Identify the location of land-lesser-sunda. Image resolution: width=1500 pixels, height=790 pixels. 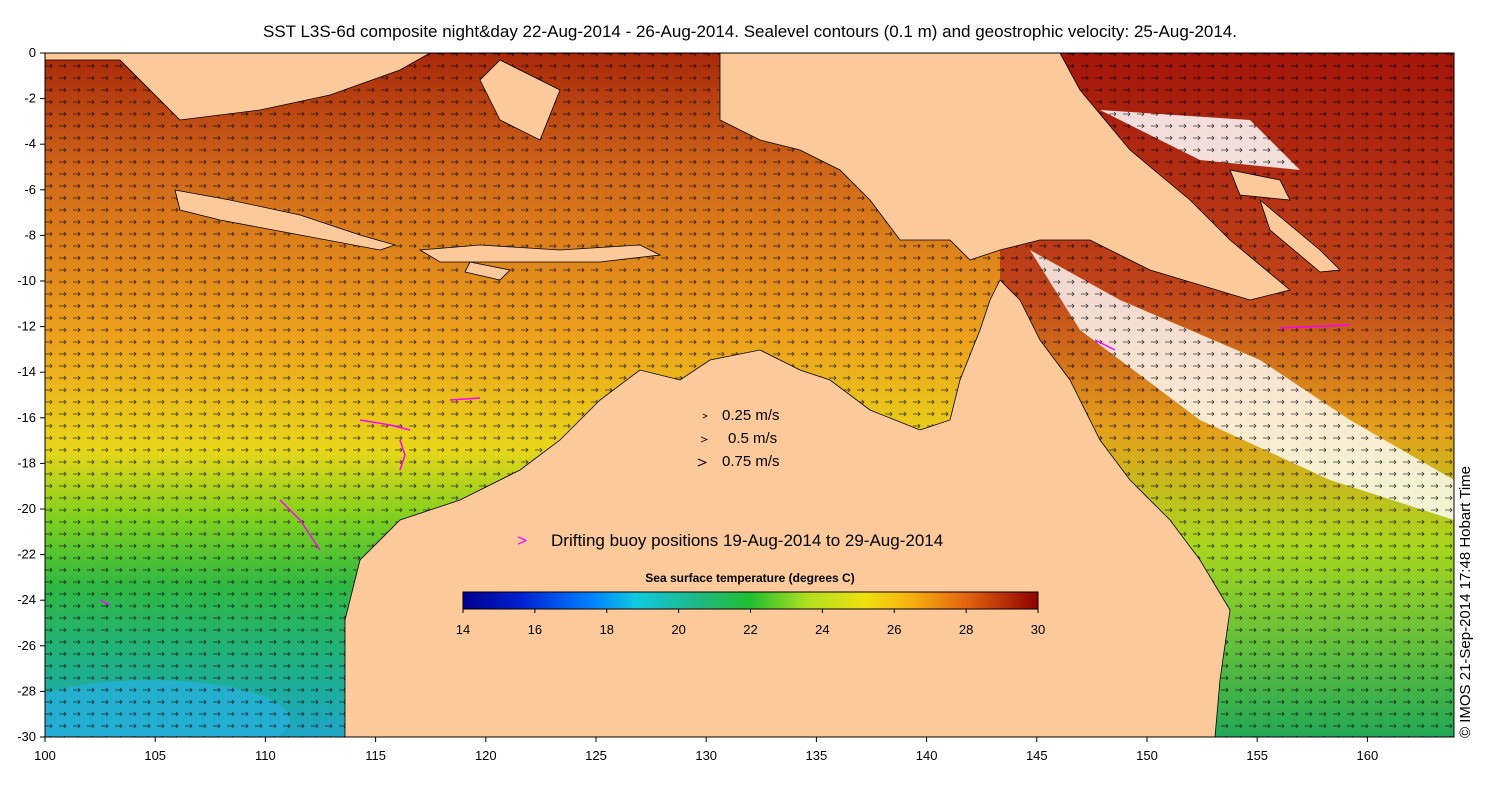
(540, 253).